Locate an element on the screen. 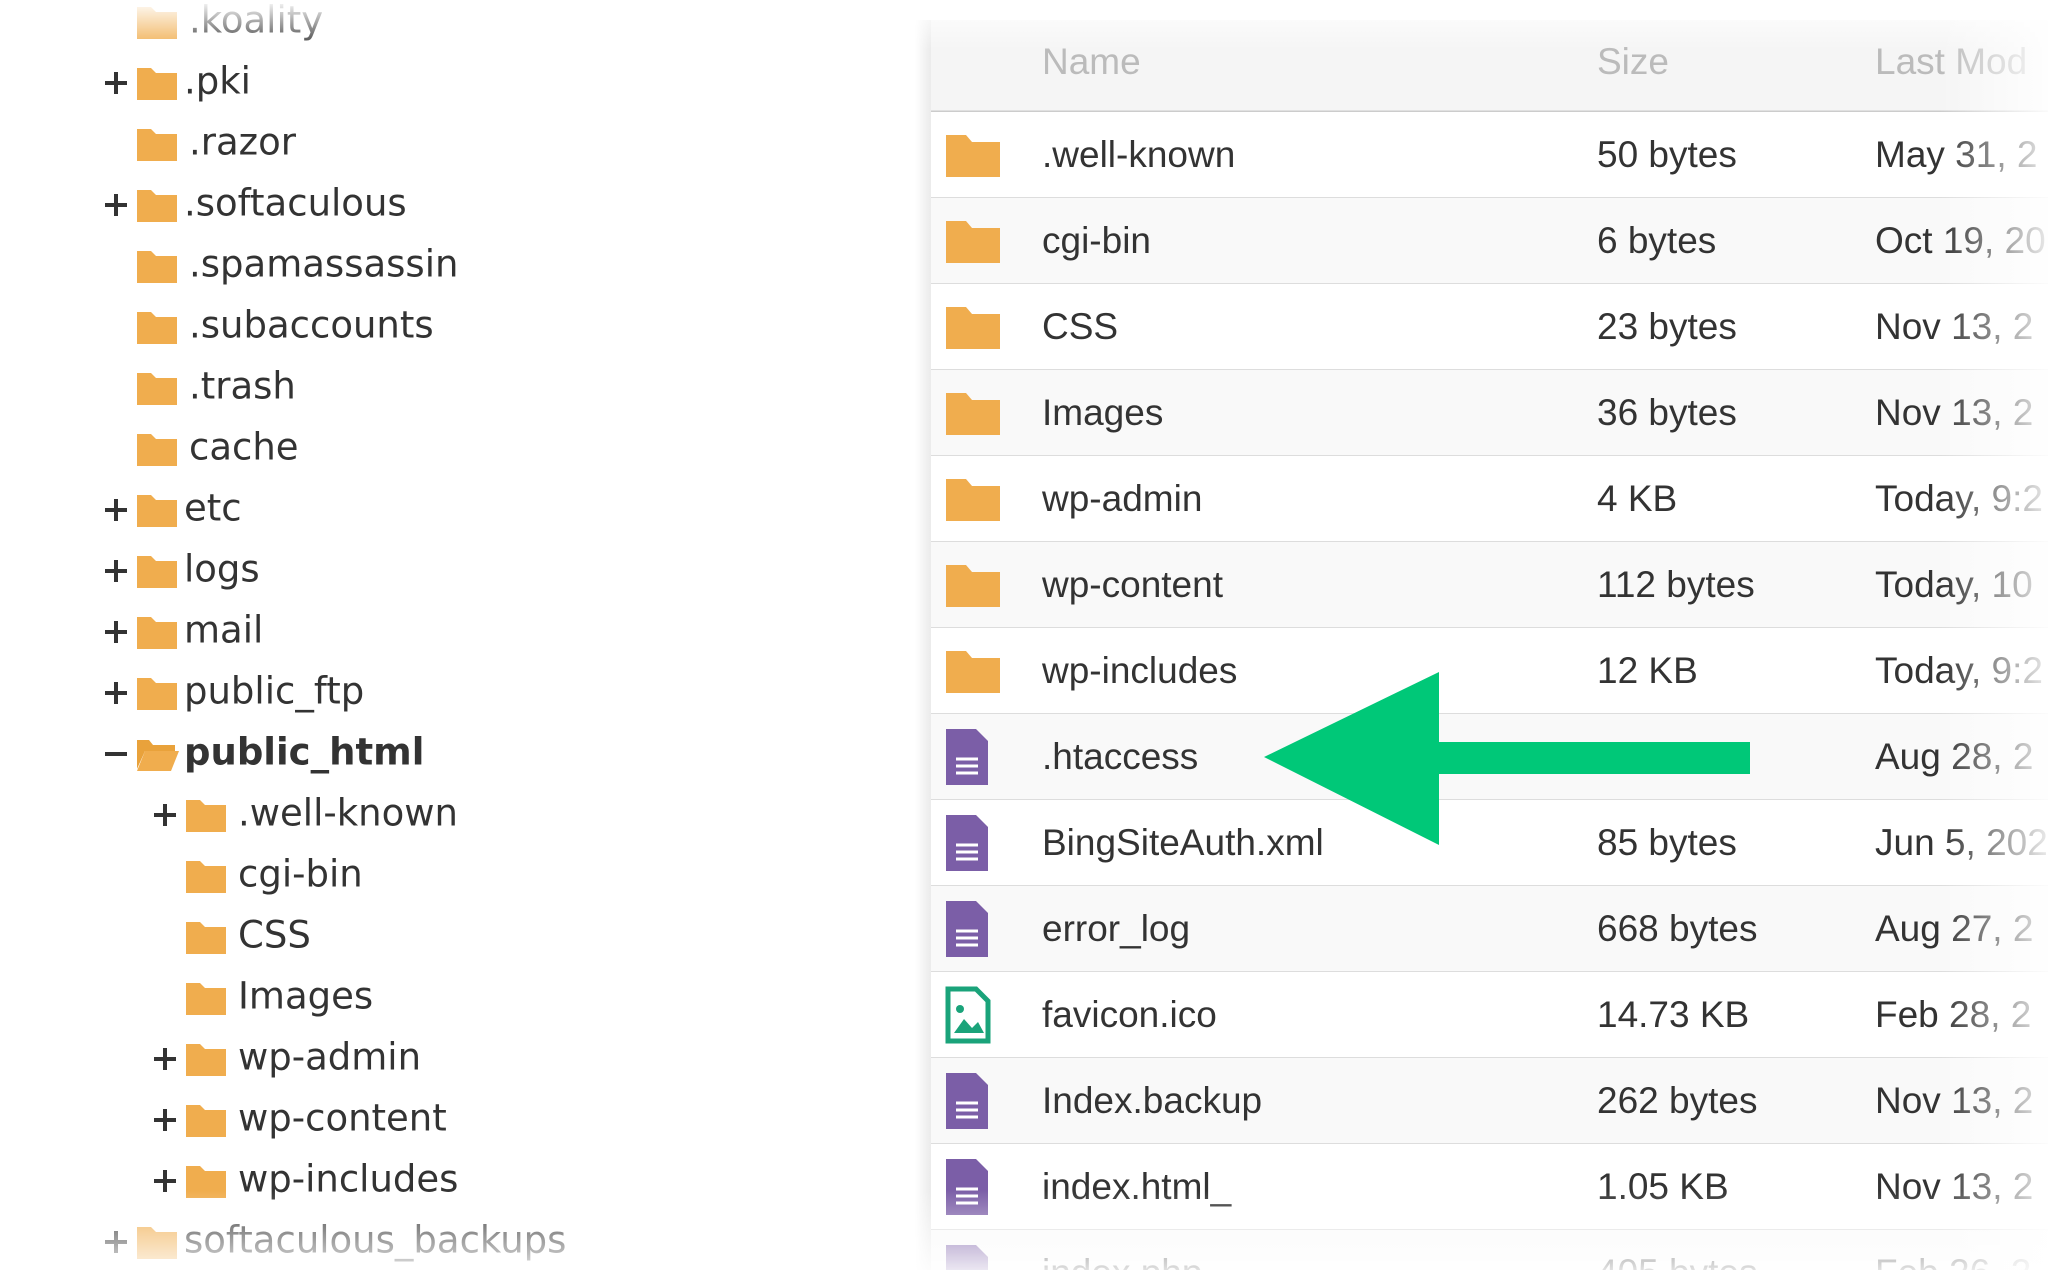 The image size is (2048, 1270). arrow is located at coordinates (1507, 758).